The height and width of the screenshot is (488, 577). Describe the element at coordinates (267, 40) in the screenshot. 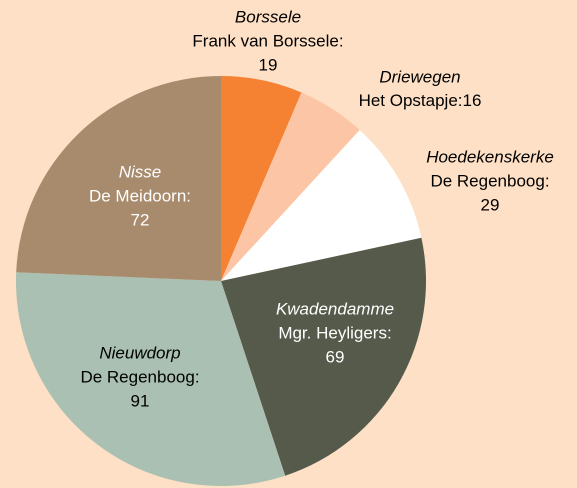

I see `slice-school: Frank van Borssele:` at that location.